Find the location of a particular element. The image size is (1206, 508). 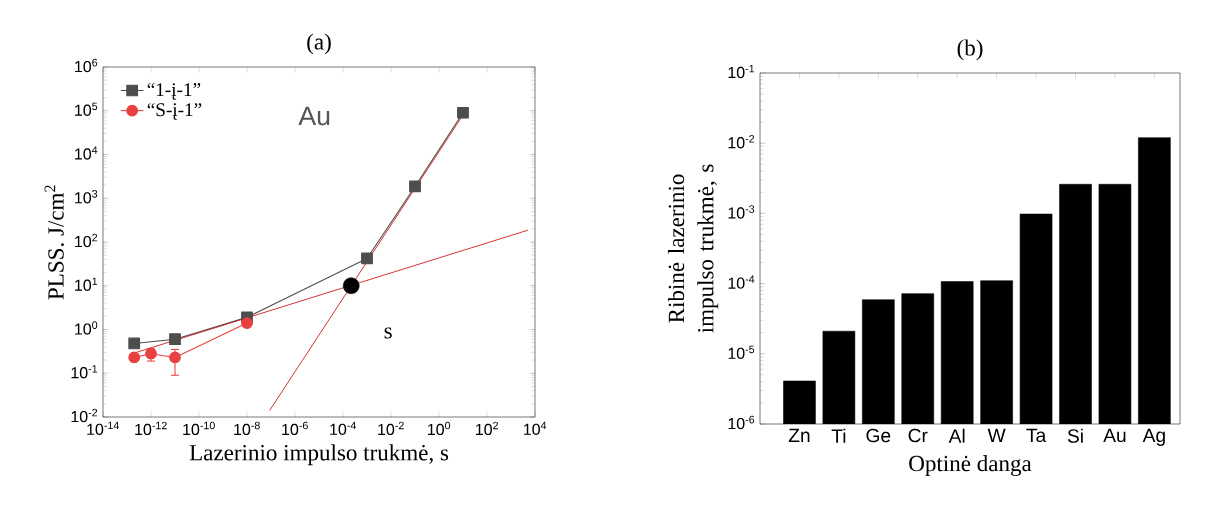

x-tick-label: 10$^{2}$ is located at coordinates (487, 428).